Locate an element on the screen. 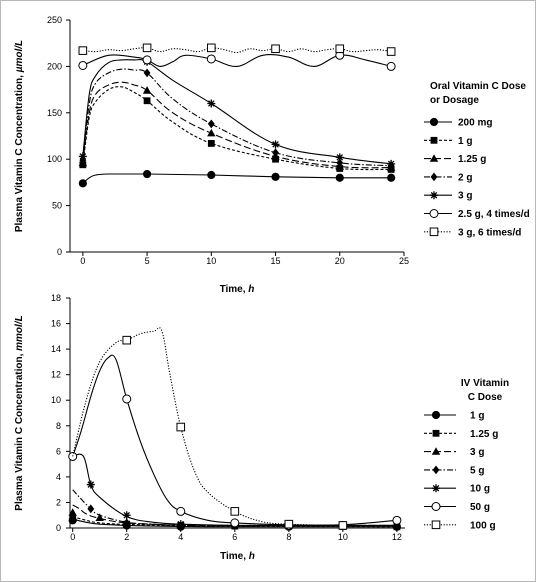  y-axis-label: Plasma Vitamin C Concentration, µmol/L is located at coordinates (19, 136).